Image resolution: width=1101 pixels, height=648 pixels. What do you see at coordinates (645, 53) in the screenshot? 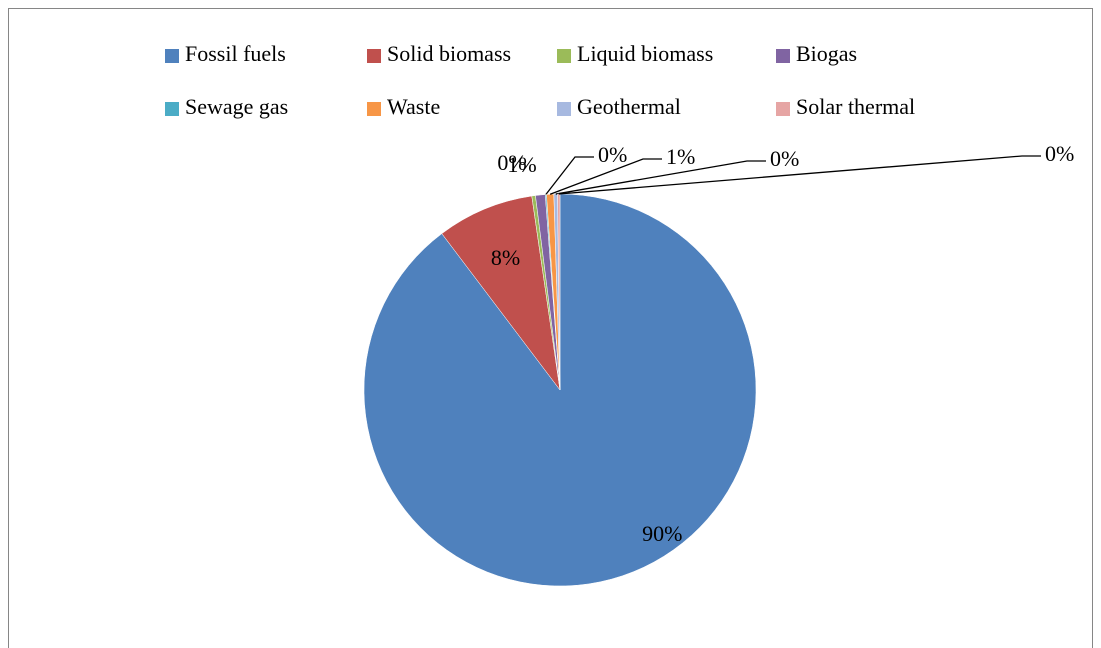
I see `legend-label: Liquid biomass` at bounding box center [645, 53].